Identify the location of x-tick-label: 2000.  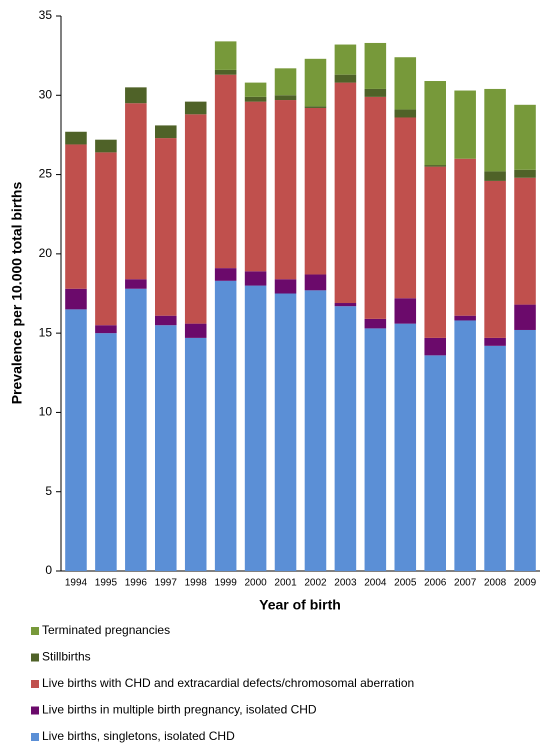
(255, 583).